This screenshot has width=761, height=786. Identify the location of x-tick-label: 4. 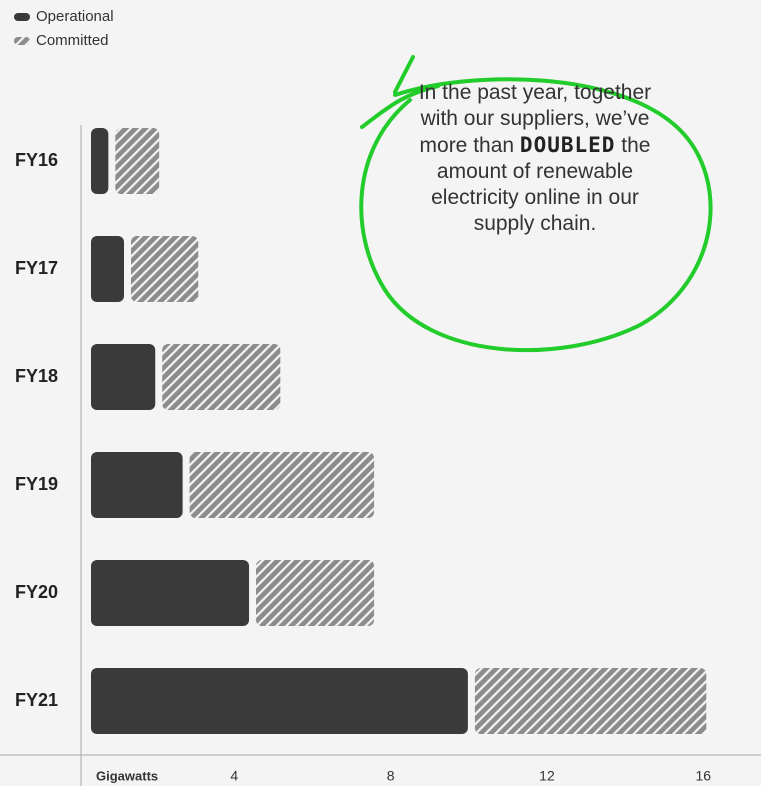
(234, 776).